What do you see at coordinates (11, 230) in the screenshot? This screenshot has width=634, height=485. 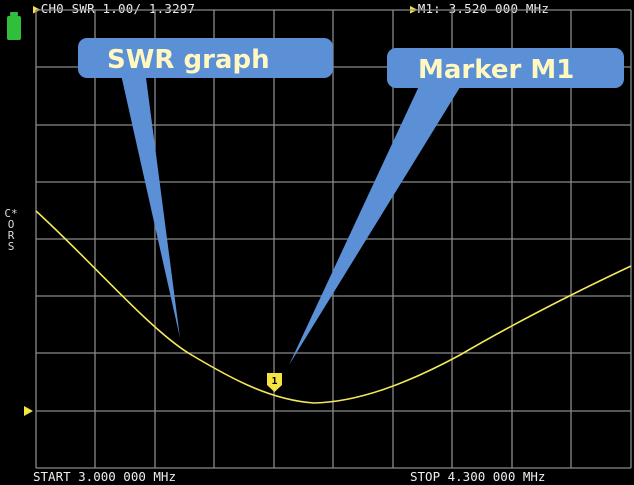 I see `cursor-side-label: C* O R S` at bounding box center [11, 230].